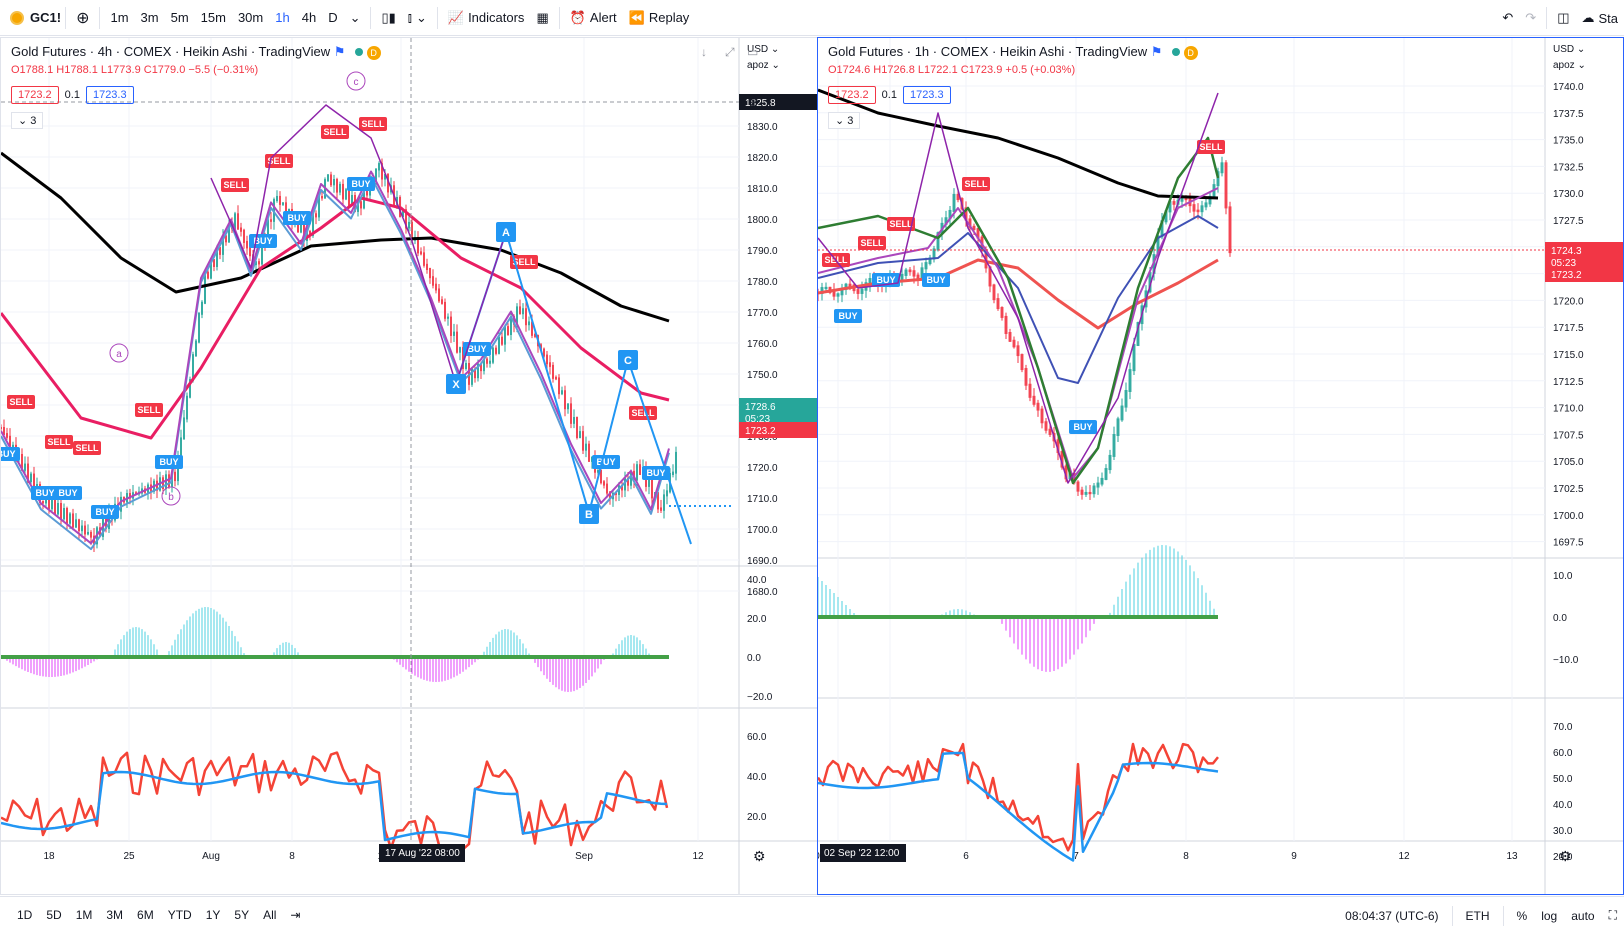 The width and height of the screenshot is (1624, 933). Describe the element at coordinates (1566, 660) in the screenshot. I see `osc1-tick: −10.0` at that location.